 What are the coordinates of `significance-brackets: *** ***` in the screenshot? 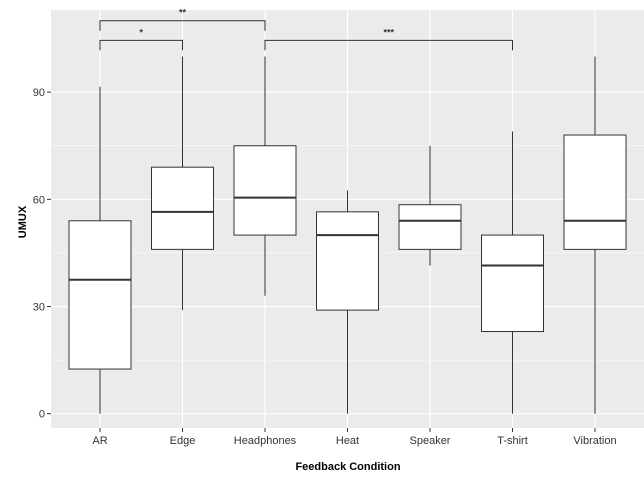 It's located at (306, 29).